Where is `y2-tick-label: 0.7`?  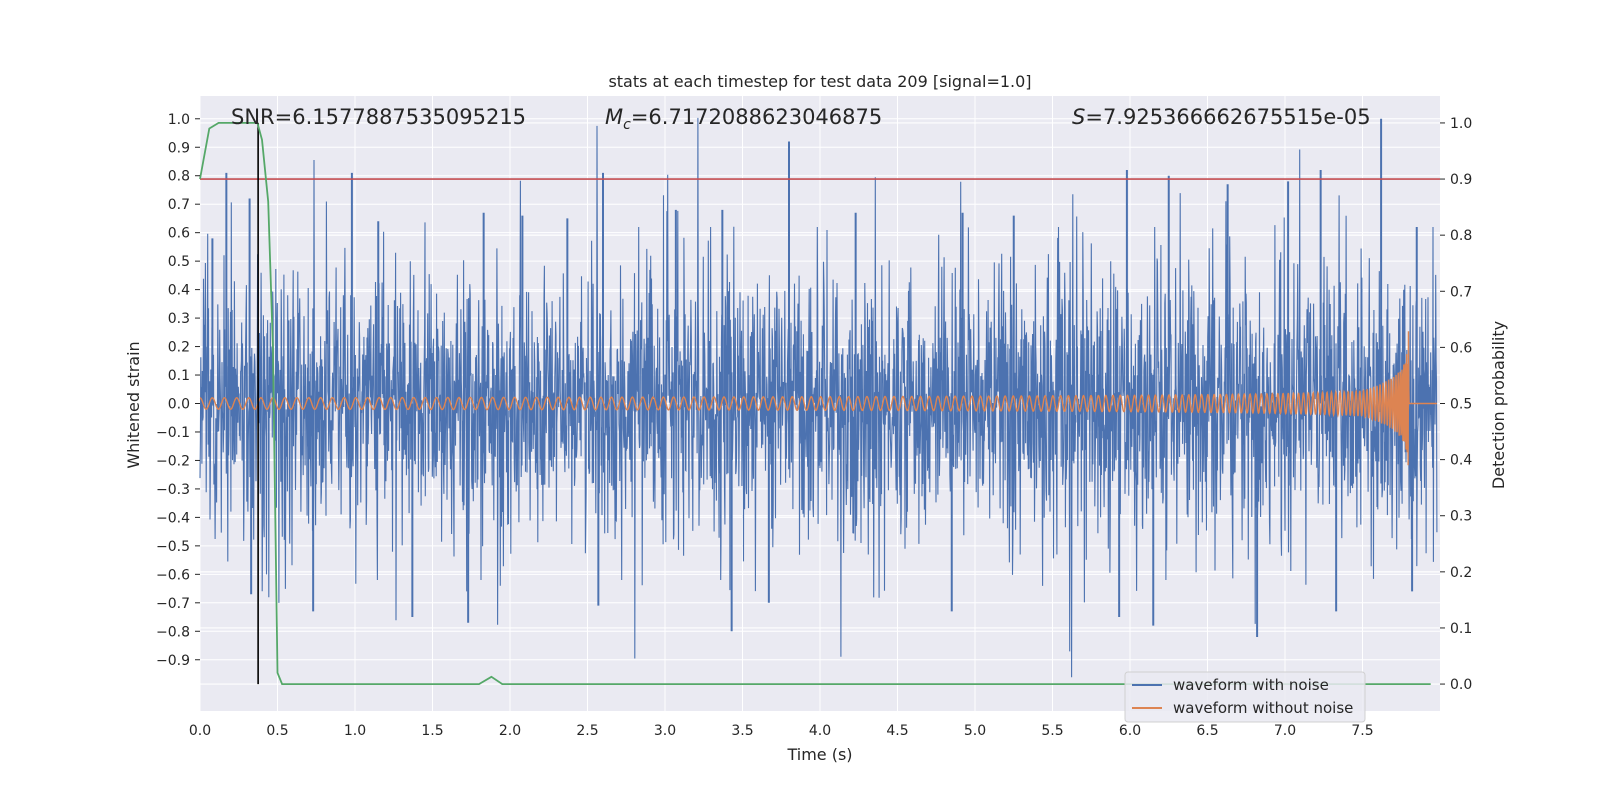 y2-tick-label: 0.7 is located at coordinates (1461, 292).